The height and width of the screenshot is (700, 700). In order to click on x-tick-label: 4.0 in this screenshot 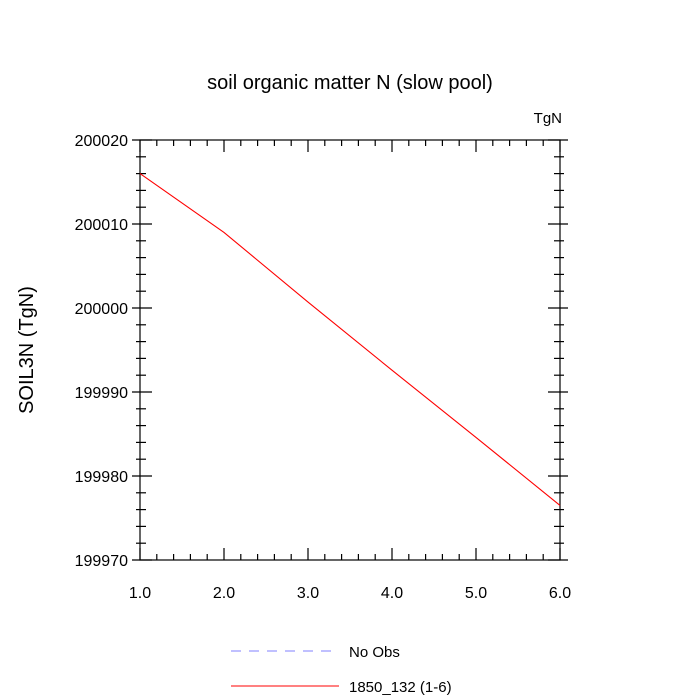, I will do `click(392, 593)`.